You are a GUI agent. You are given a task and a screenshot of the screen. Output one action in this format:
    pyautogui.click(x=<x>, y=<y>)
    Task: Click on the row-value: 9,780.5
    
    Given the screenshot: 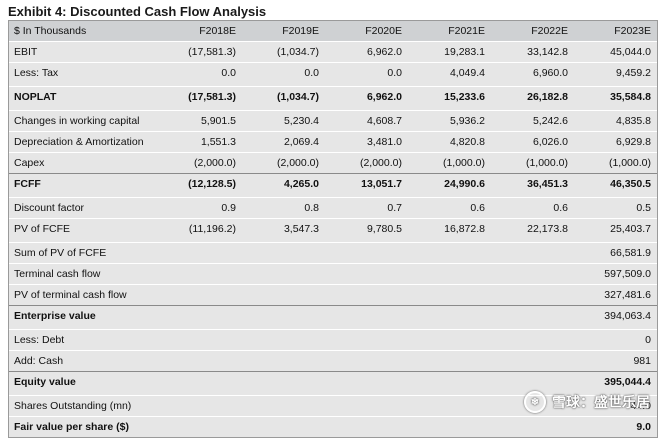 What is the action you would take?
    pyautogui.click(x=384, y=229)
    